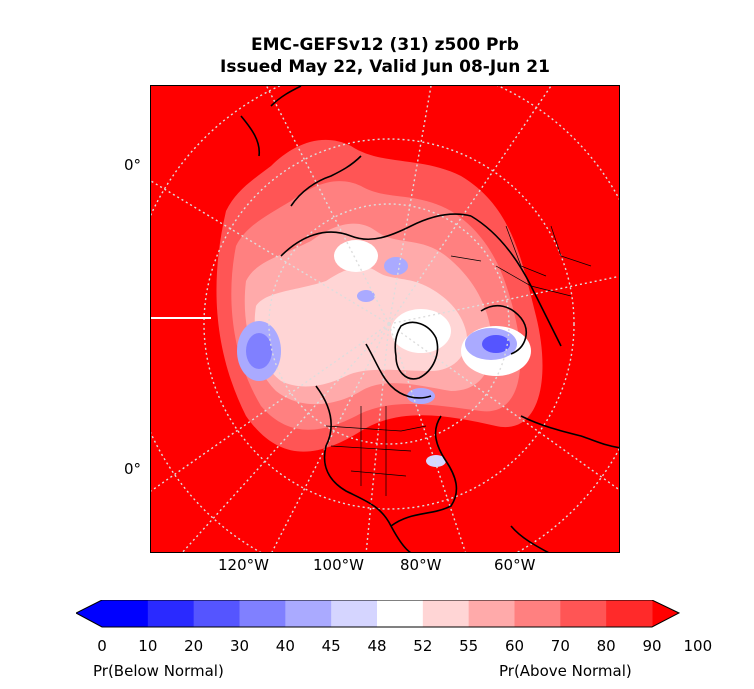 Image resolution: width=754 pixels, height=689 pixels. I want to click on above-normal-label: Pr(Above Normal), so click(565, 671).